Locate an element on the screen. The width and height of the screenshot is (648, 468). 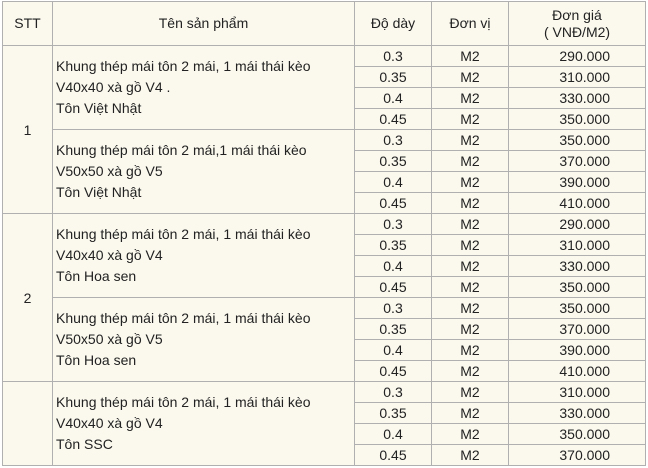
header-thickness: Độ dày is located at coordinates (393, 23).